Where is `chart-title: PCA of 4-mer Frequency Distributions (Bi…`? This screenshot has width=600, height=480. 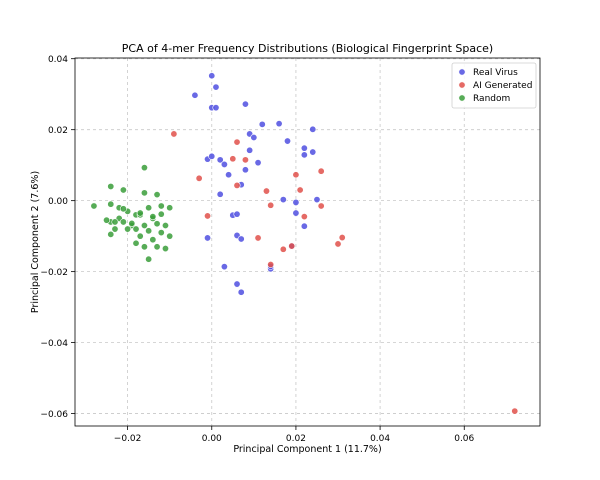 chart-title: PCA of 4-mer Frequency Distributions (Bi… is located at coordinates (307, 48).